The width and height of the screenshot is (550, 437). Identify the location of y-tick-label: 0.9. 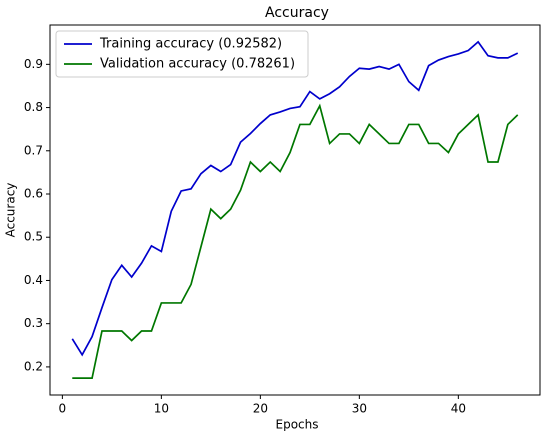
(33, 64).